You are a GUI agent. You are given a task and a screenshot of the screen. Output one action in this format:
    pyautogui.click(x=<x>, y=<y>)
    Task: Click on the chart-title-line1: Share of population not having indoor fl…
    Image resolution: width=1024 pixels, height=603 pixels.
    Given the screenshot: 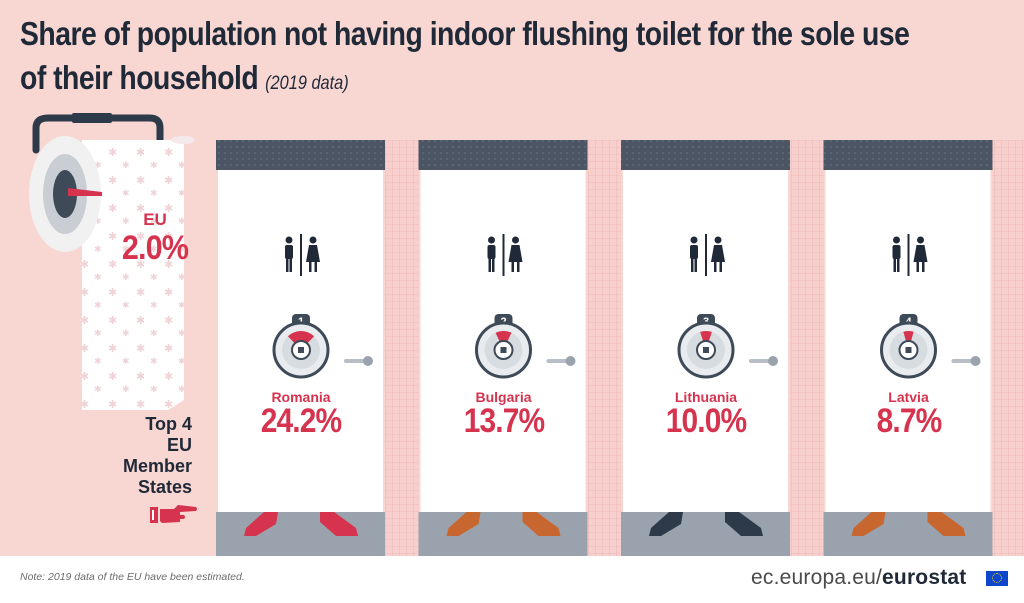 What is the action you would take?
    pyautogui.click(x=465, y=33)
    